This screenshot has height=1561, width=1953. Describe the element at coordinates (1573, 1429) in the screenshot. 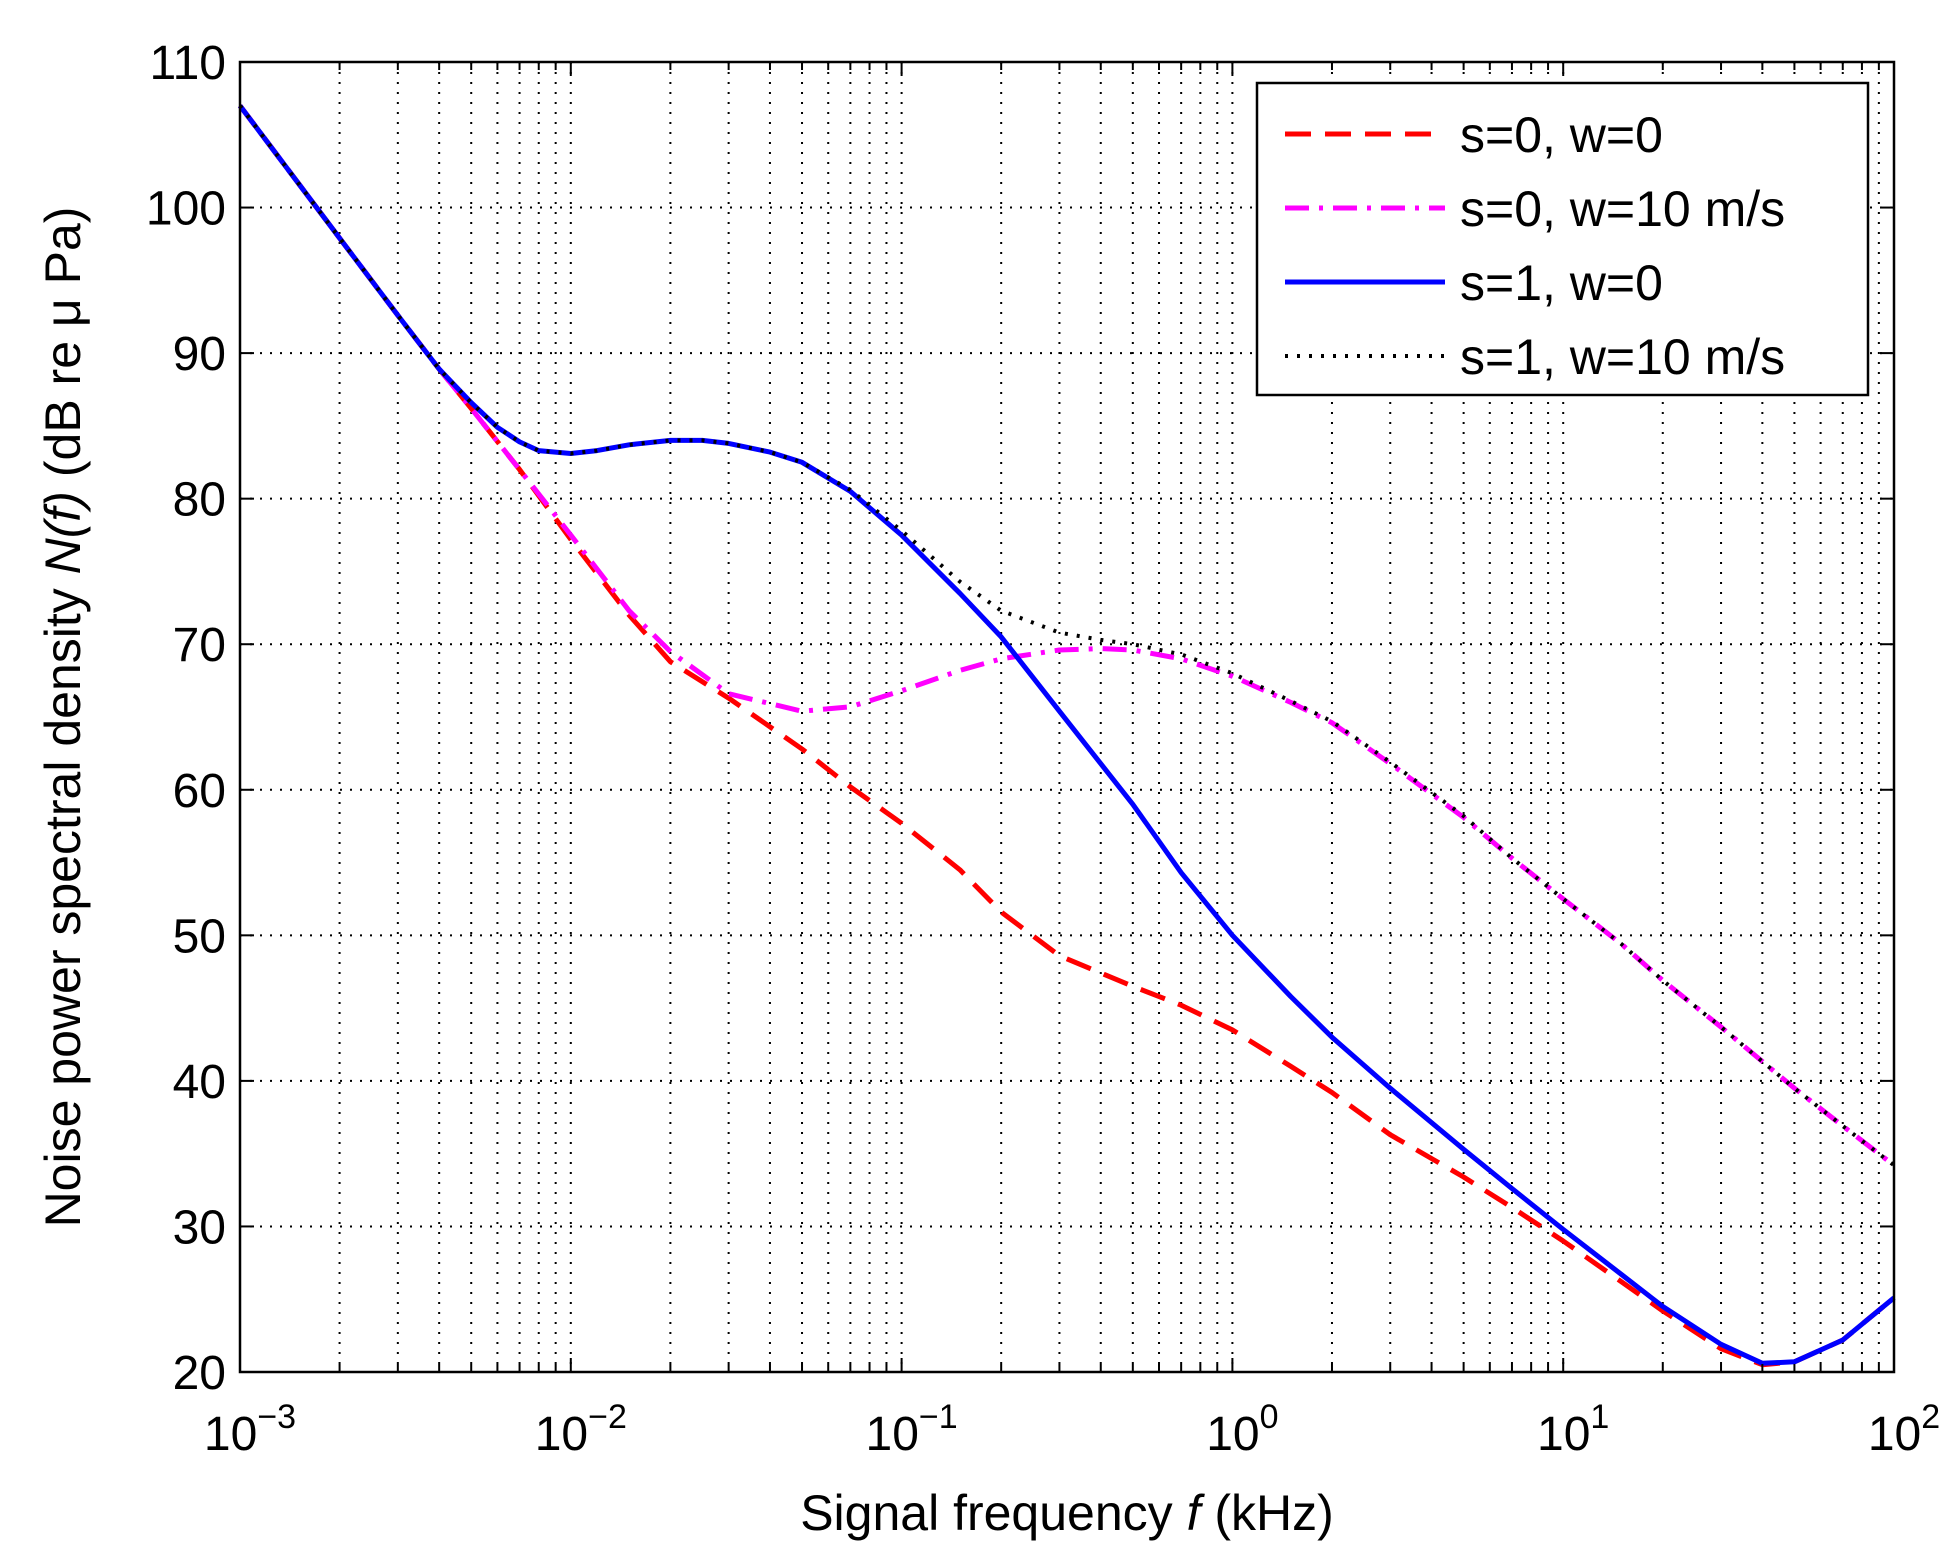

I see `x-tick-label: 10¹` at that location.